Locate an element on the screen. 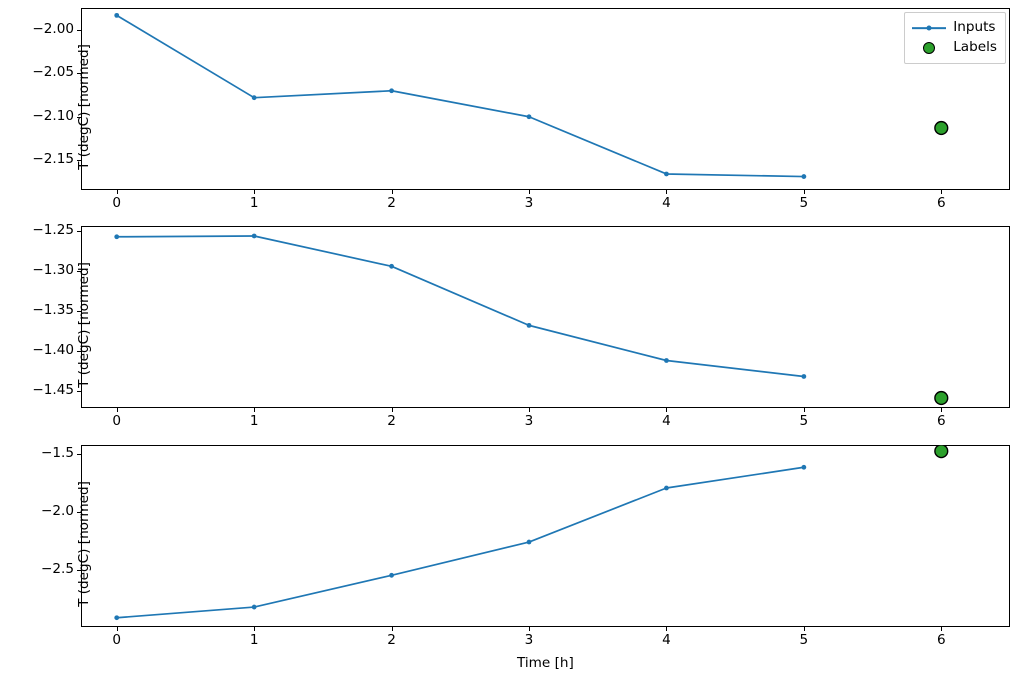 The height and width of the screenshot is (679, 1021). y-tick-label: −2.15 is located at coordinates (53, 159).